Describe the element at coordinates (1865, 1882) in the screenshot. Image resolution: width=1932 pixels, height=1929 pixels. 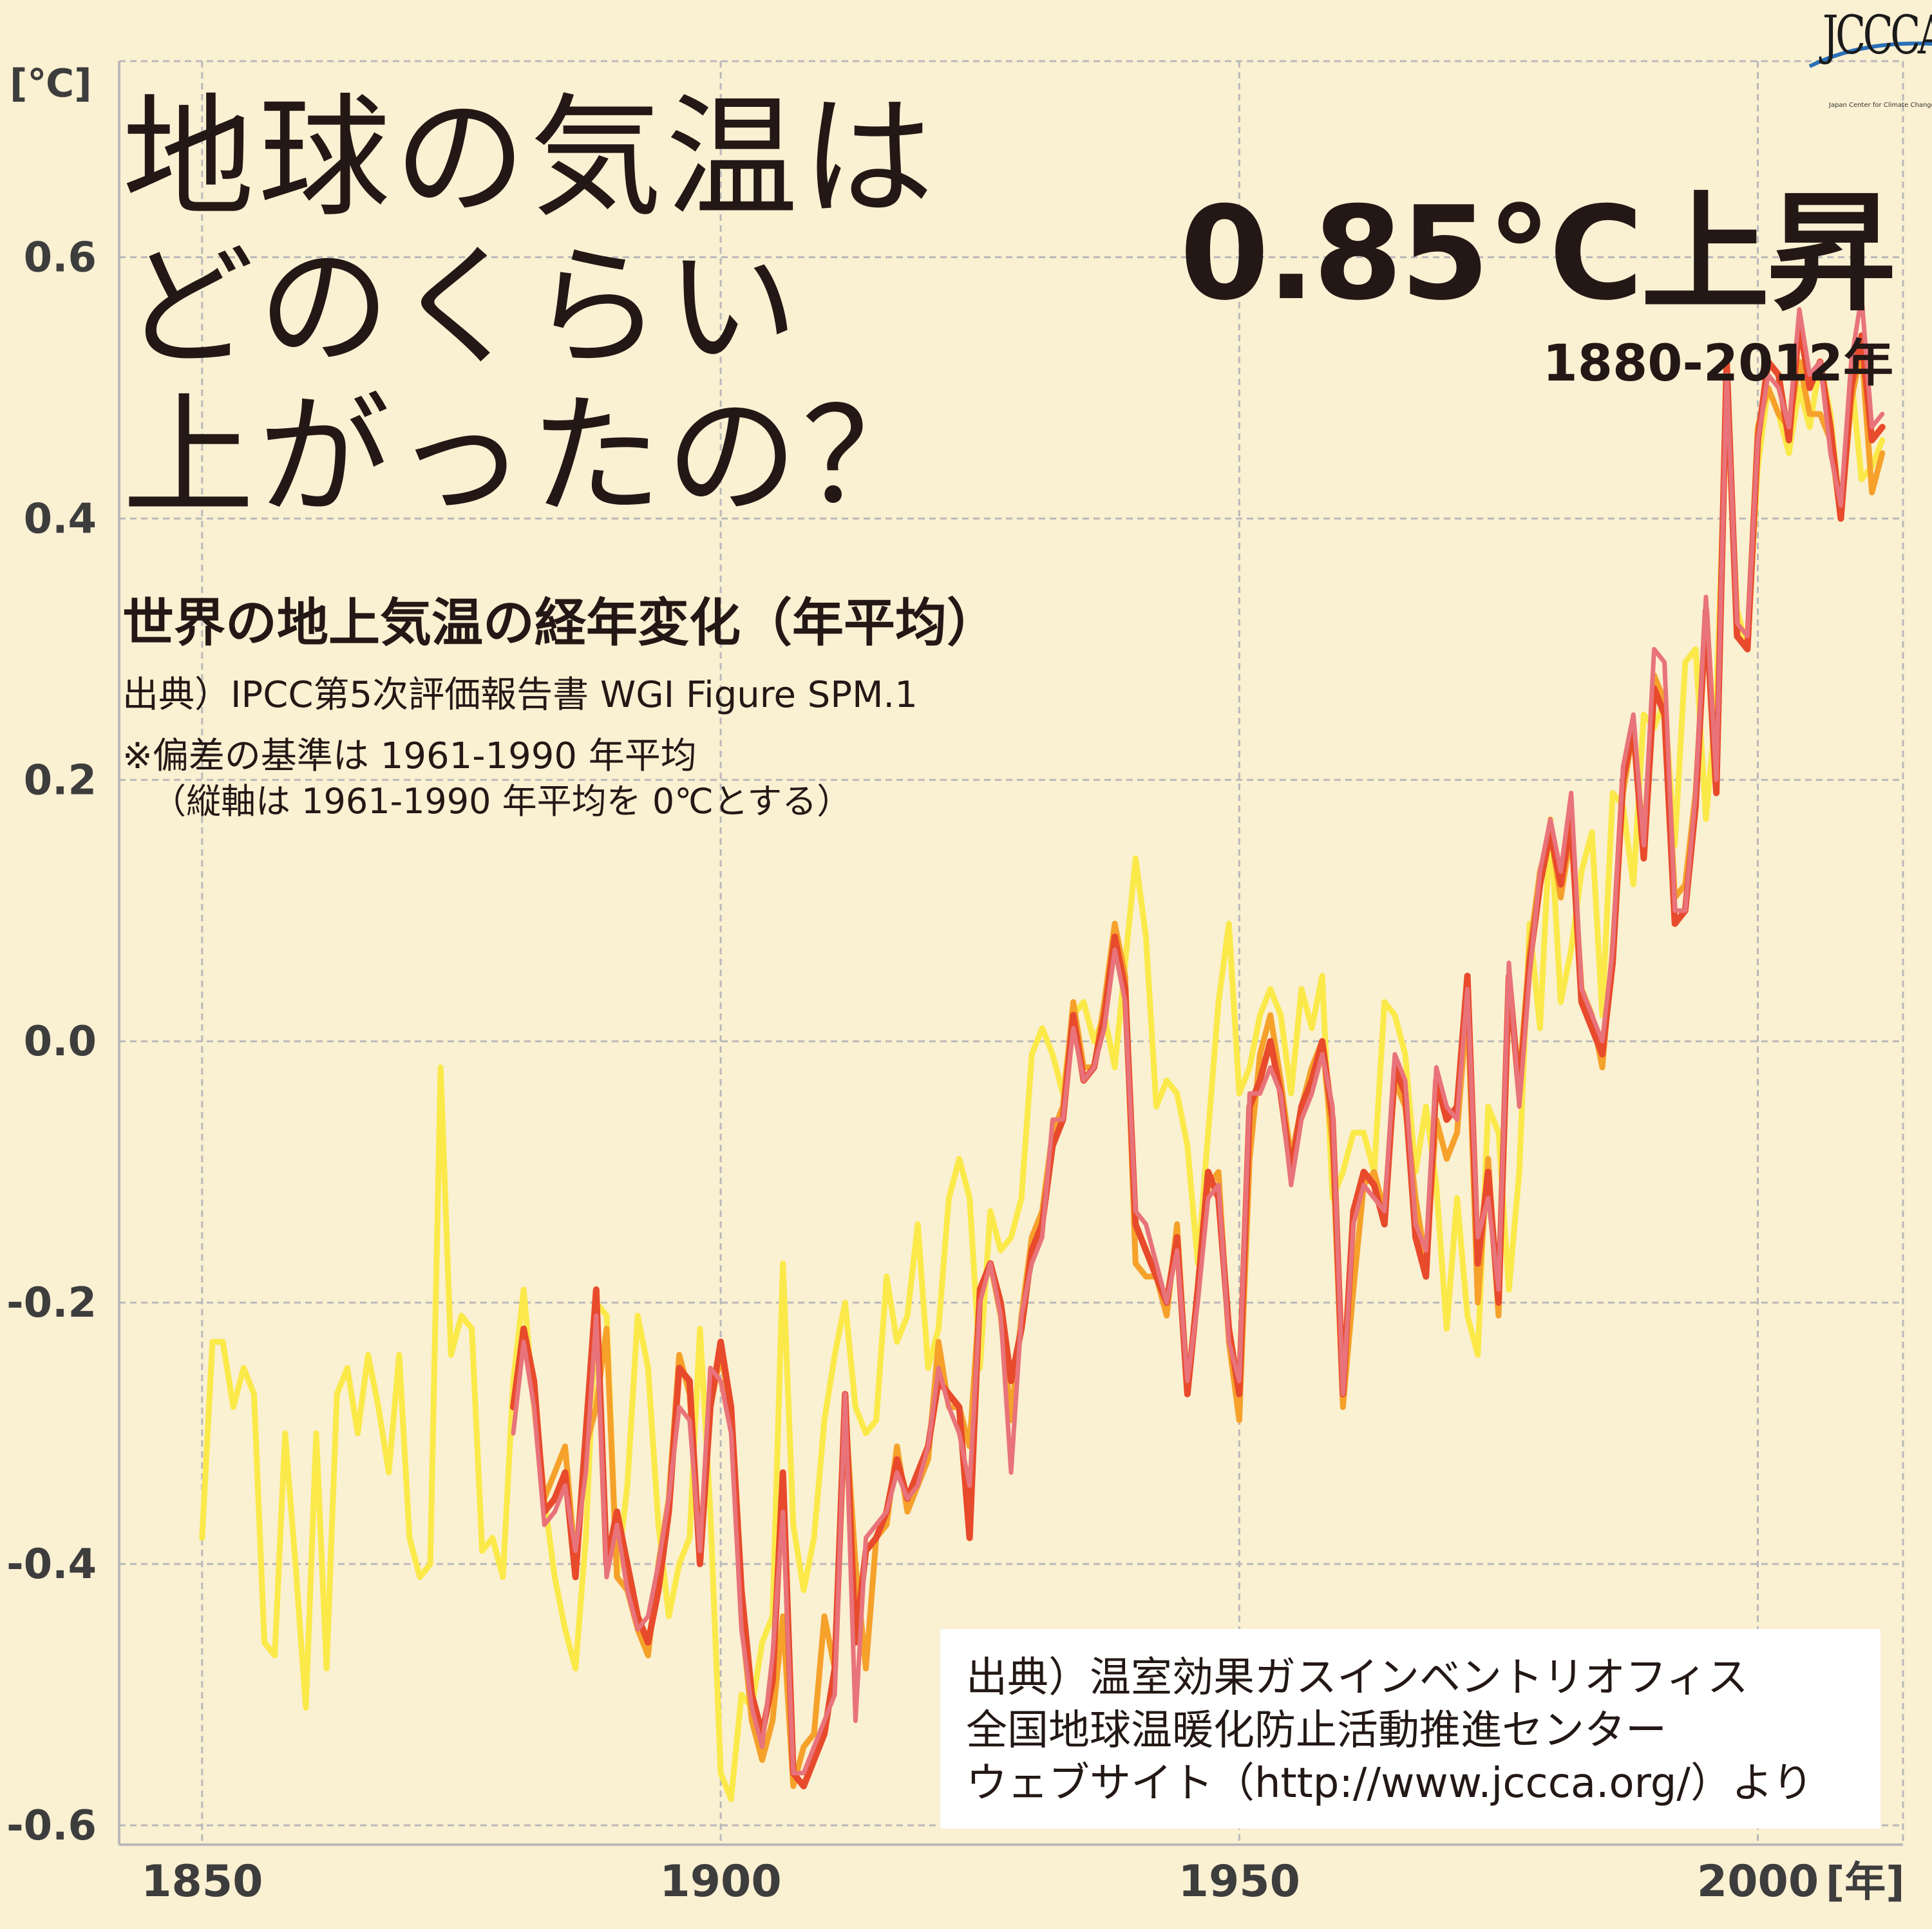
I see `x-axis-label: [年]` at that location.